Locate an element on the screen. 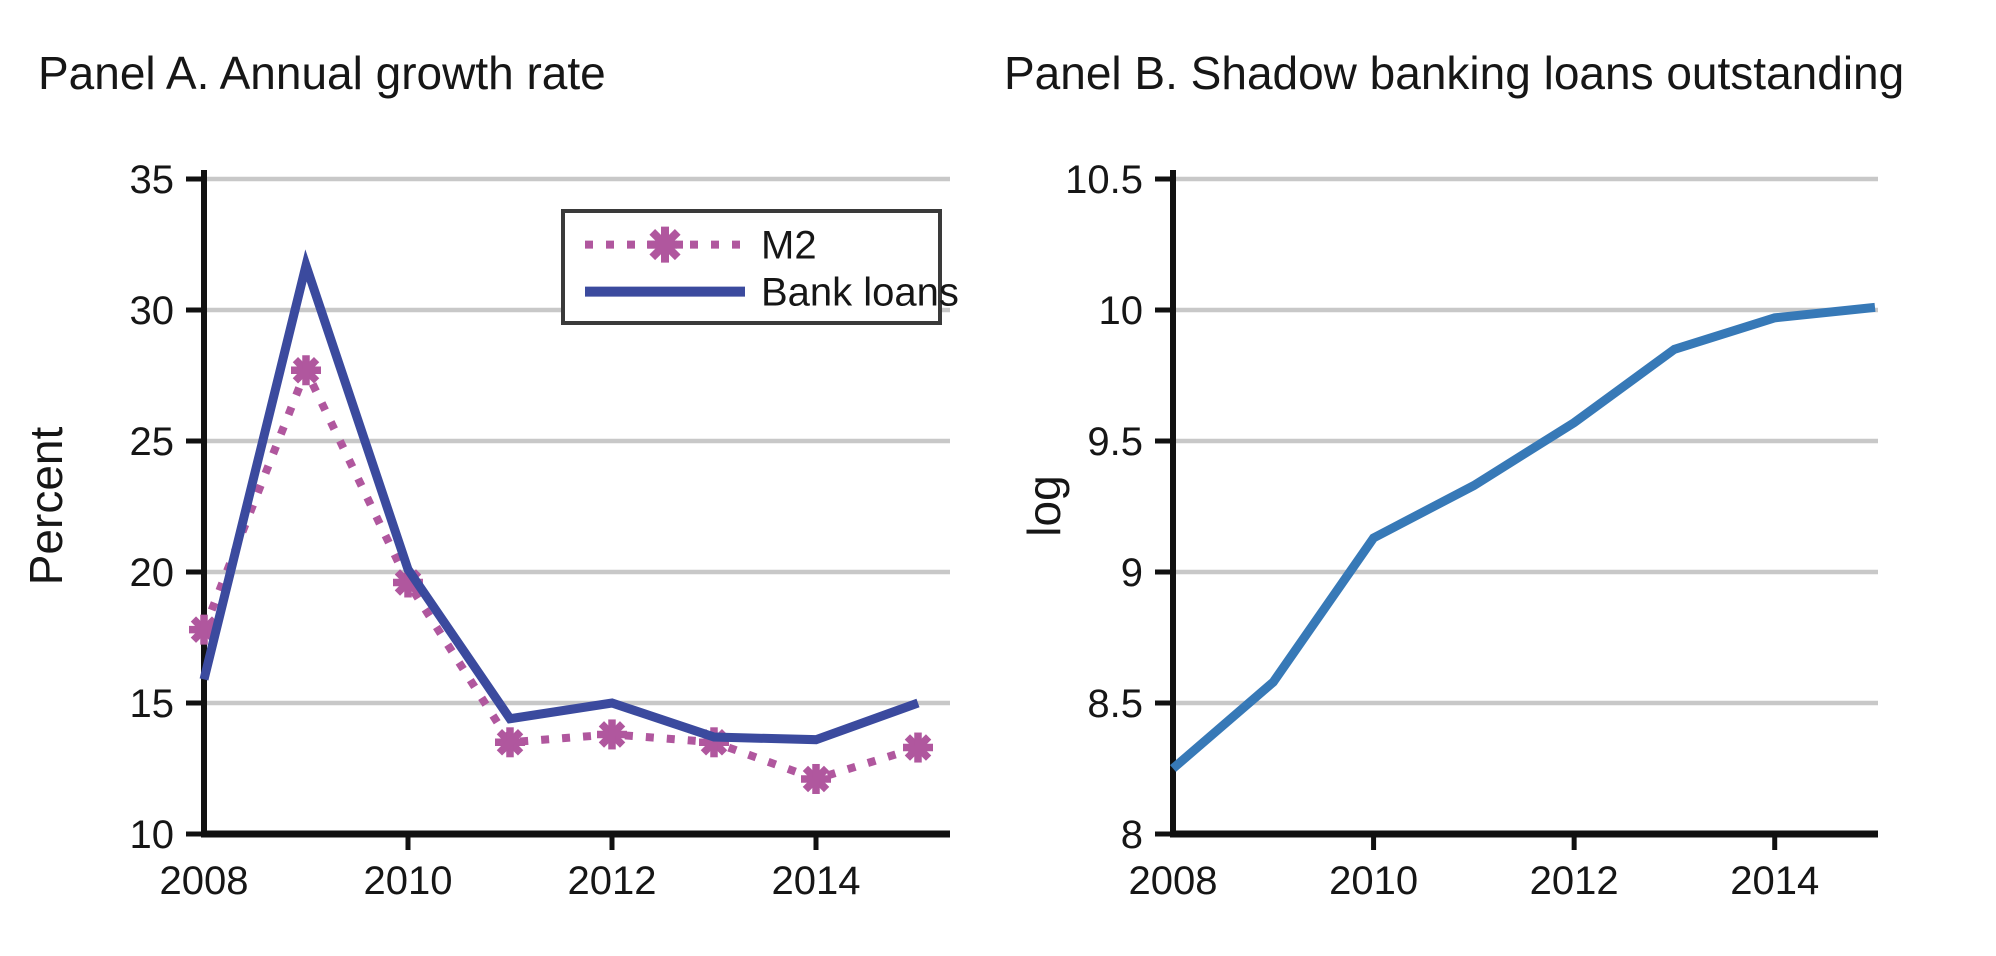 The image size is (1996, 956). legend-box is located at coordinates (751, 267).